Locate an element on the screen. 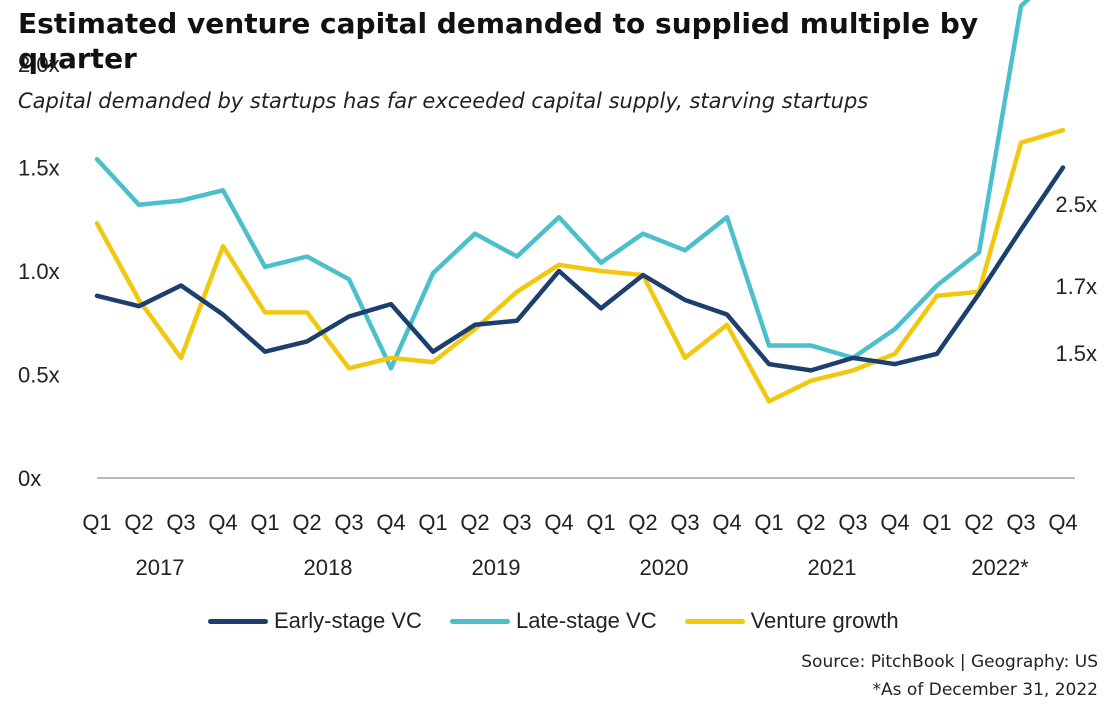 The height and width of the screenshot is (708, 1112). year-label: 2018 is located at coordinates (328, 567).